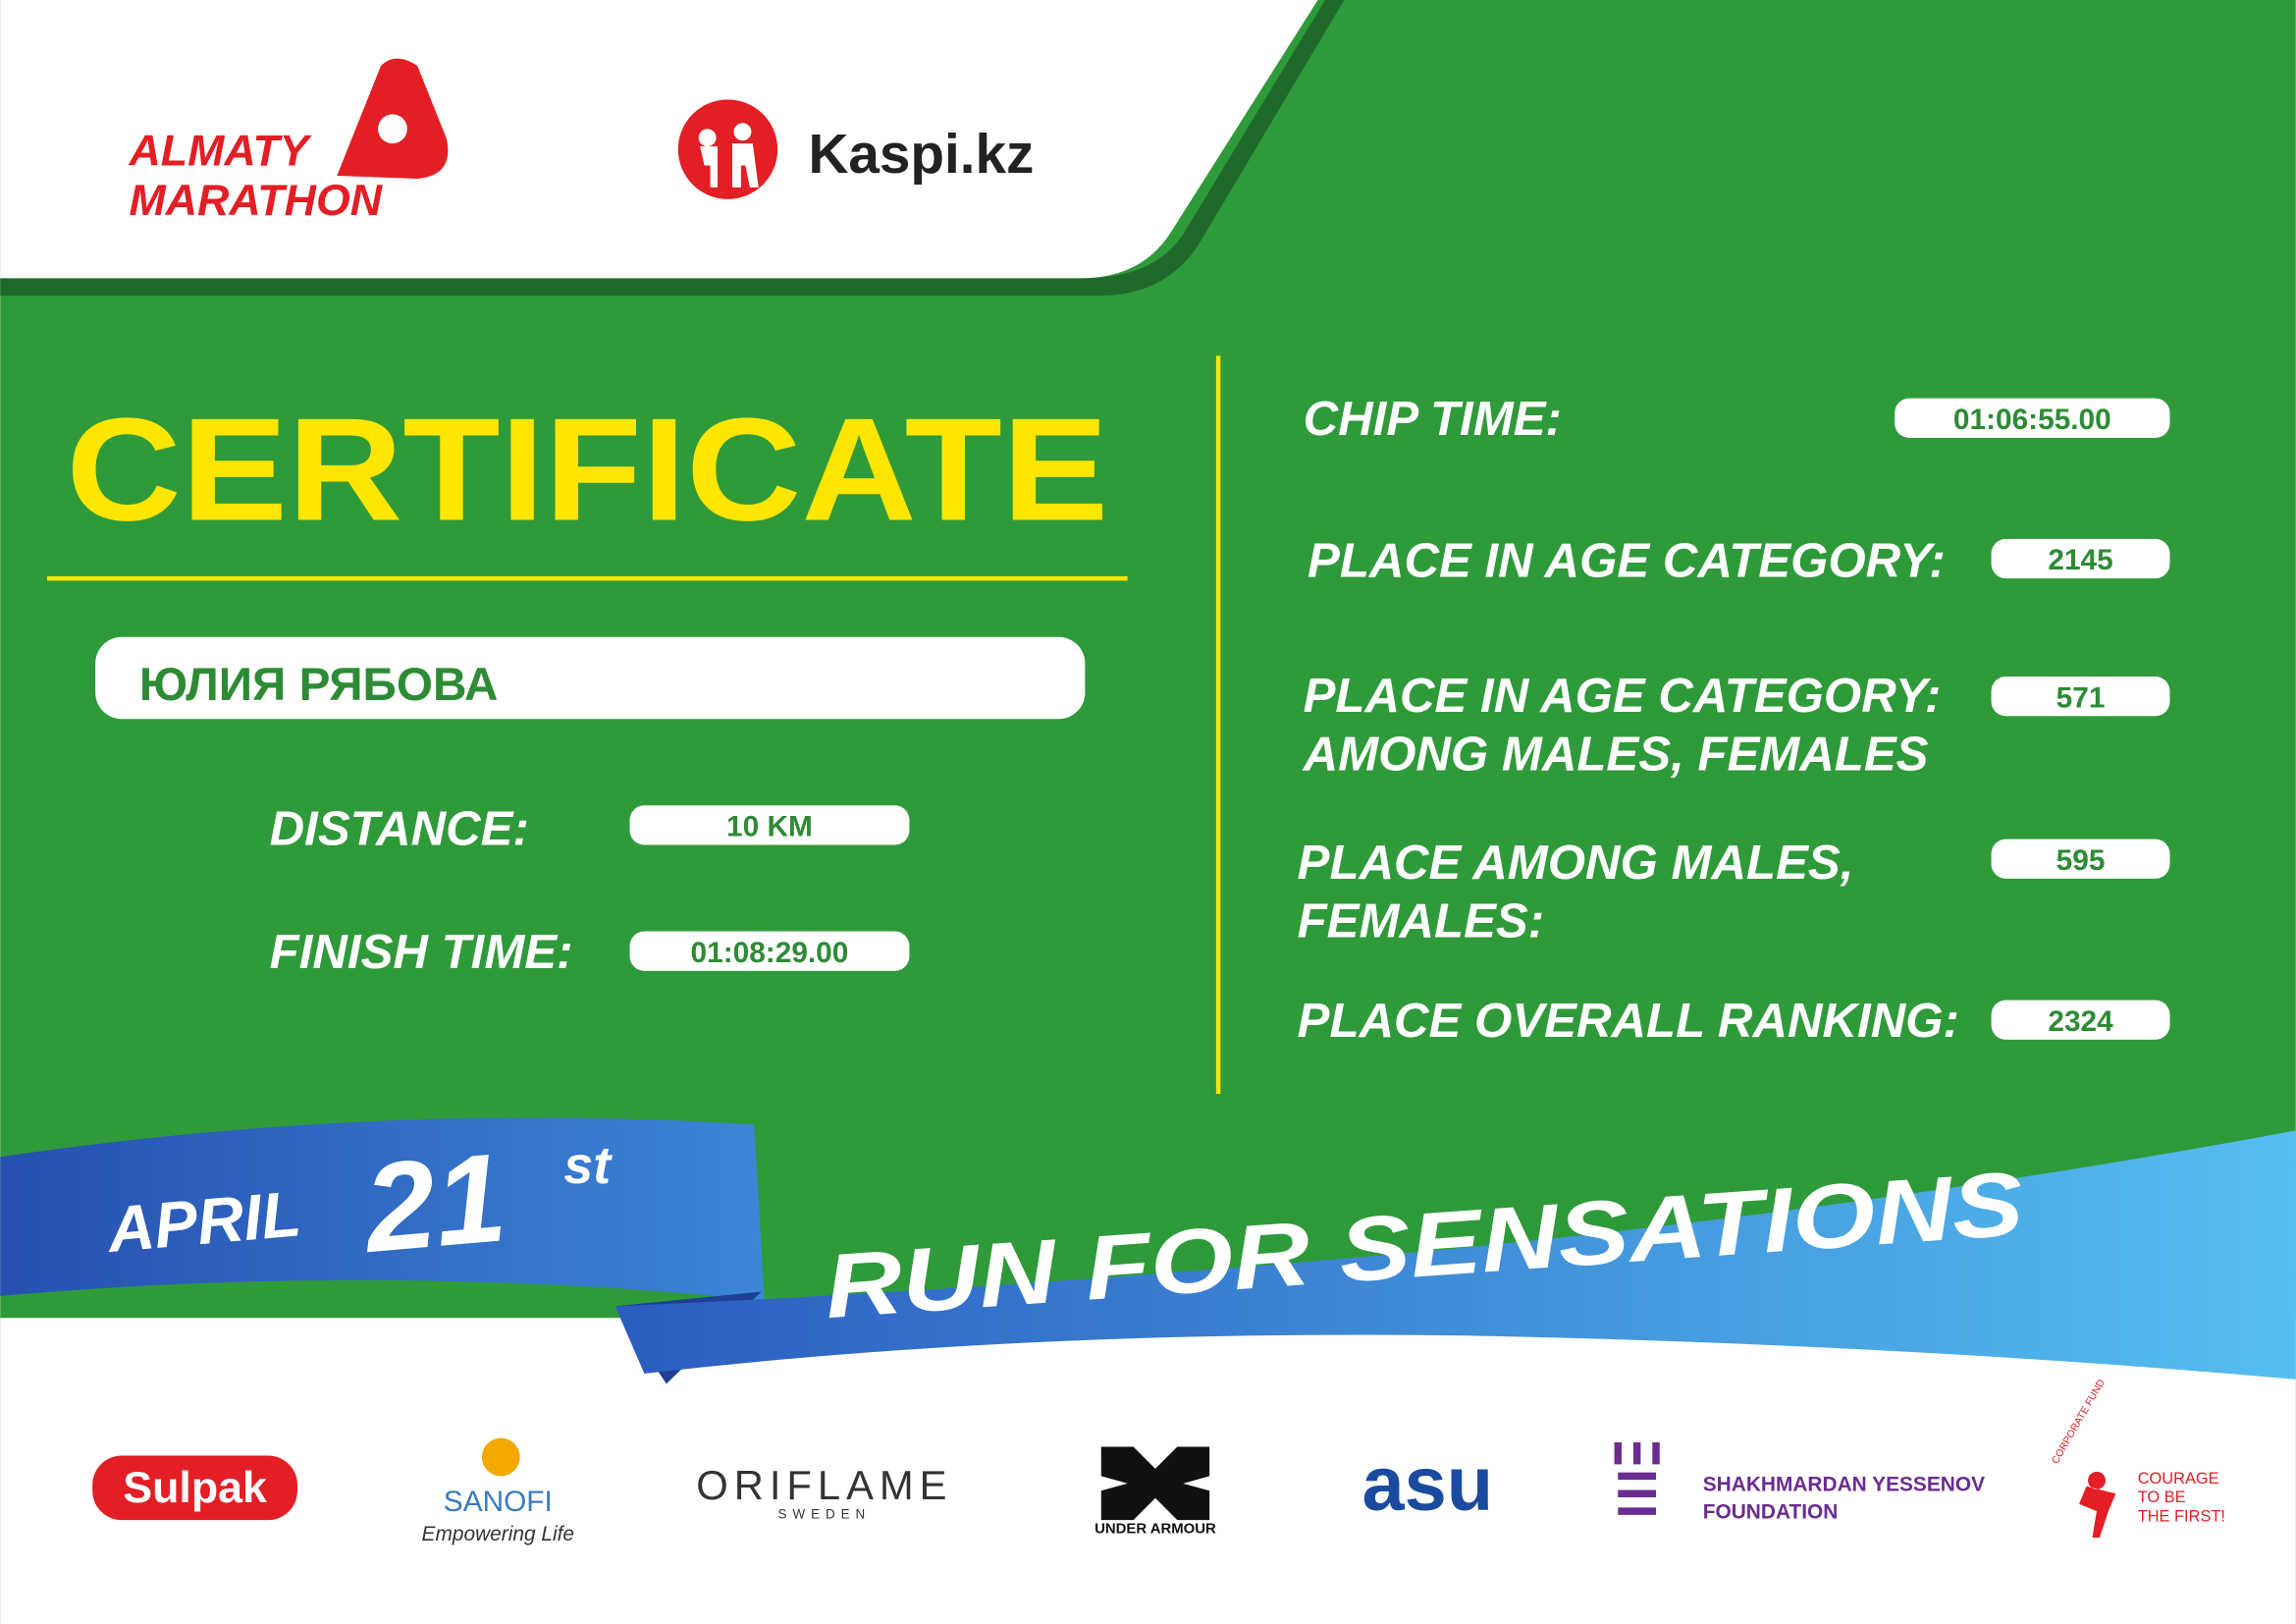  Describe the element at coordinates (1628, 1021) in the screenshot. I see `field-label: PLACE OVERALL RANKING:` at that location.